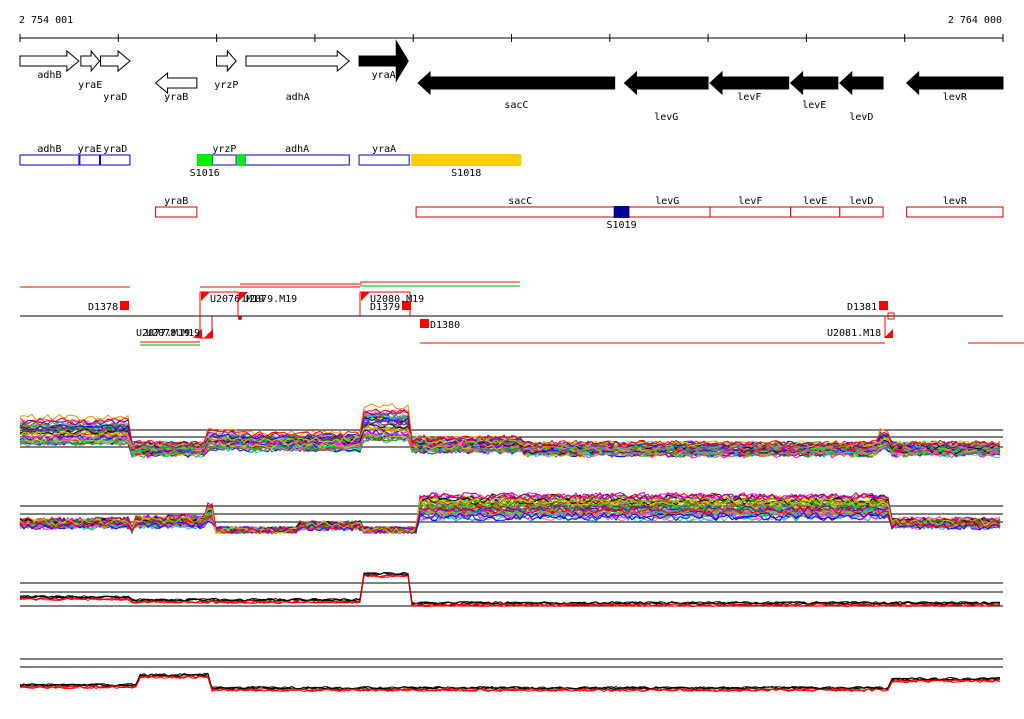 This screenshot has height=719, width=1024. Describe the element at coordinates (424, 323) in the screenshot. I see `feature-d1380-marker` at that location.